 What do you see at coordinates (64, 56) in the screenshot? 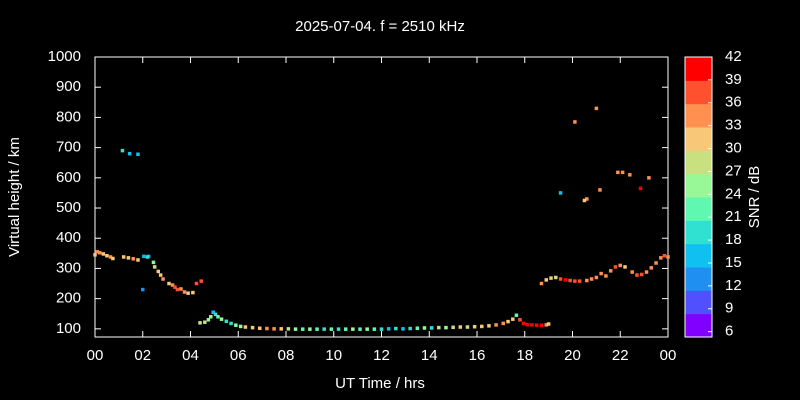
I see `y-tick-label: 1000` at bounding box center [64, 56].